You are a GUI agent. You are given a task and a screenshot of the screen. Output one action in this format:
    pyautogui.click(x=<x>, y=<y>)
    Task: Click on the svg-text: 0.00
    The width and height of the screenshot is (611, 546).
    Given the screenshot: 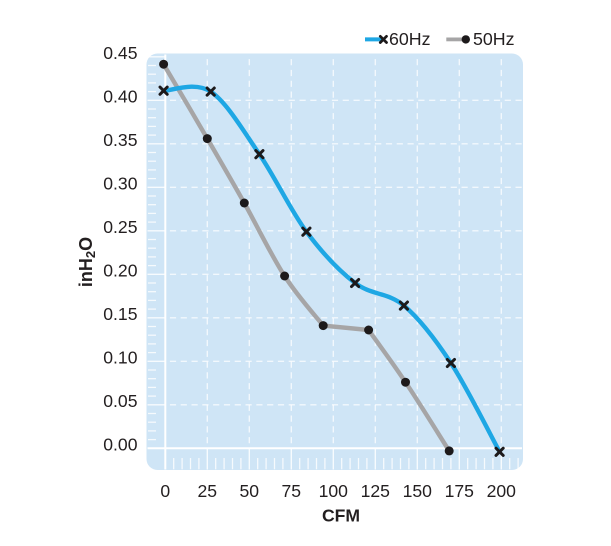 What is the action you would take?
    pyautogui.click(x=120, y=445)
    